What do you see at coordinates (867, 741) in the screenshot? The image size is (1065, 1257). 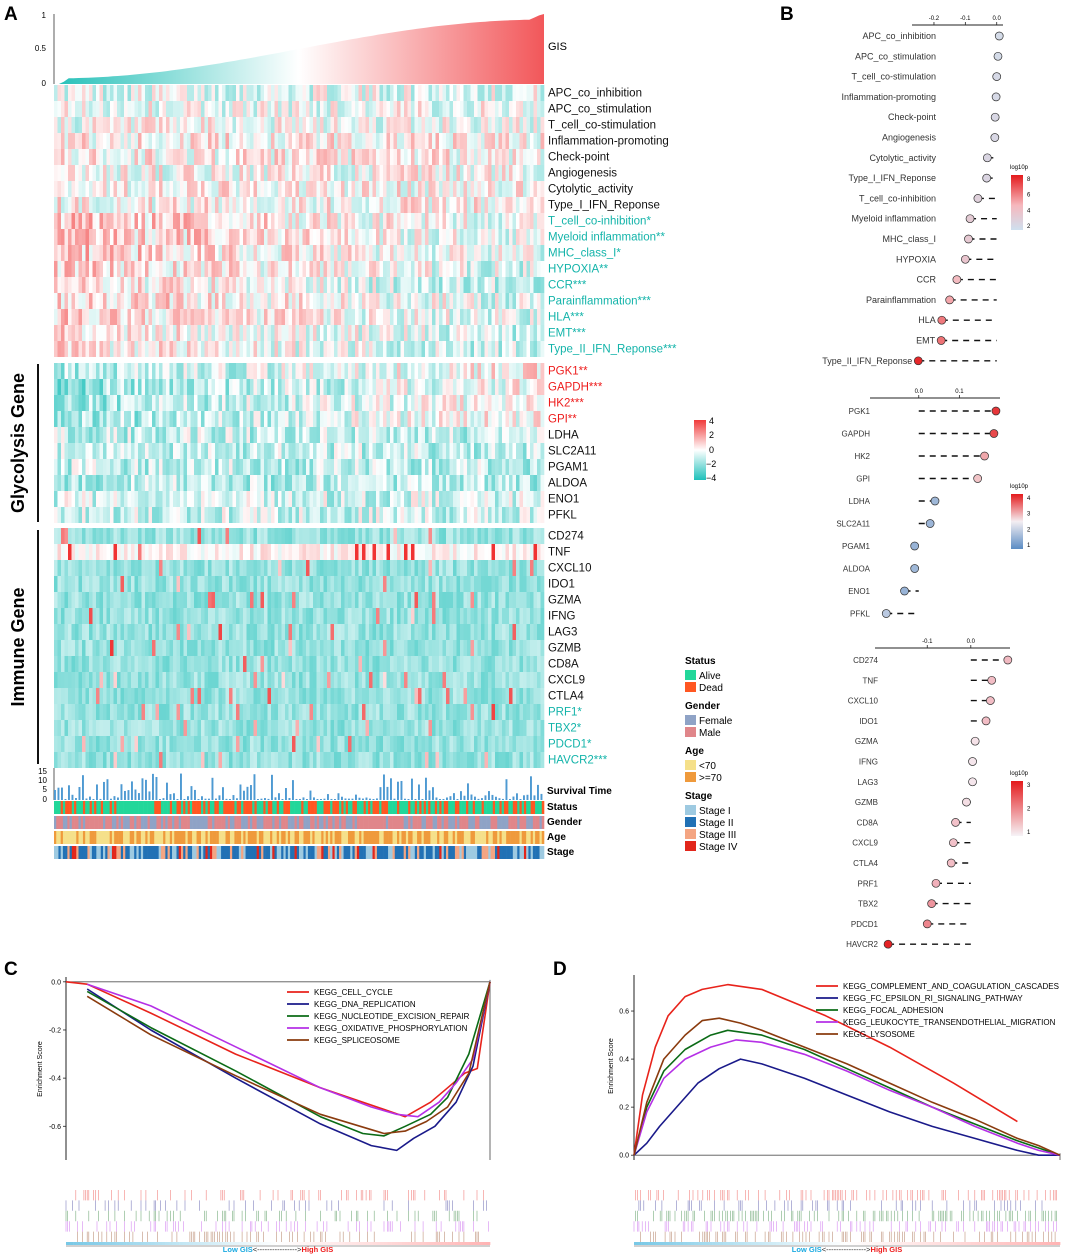 I see `lollipop-label: GZMA` at bounding box center [867, 741].